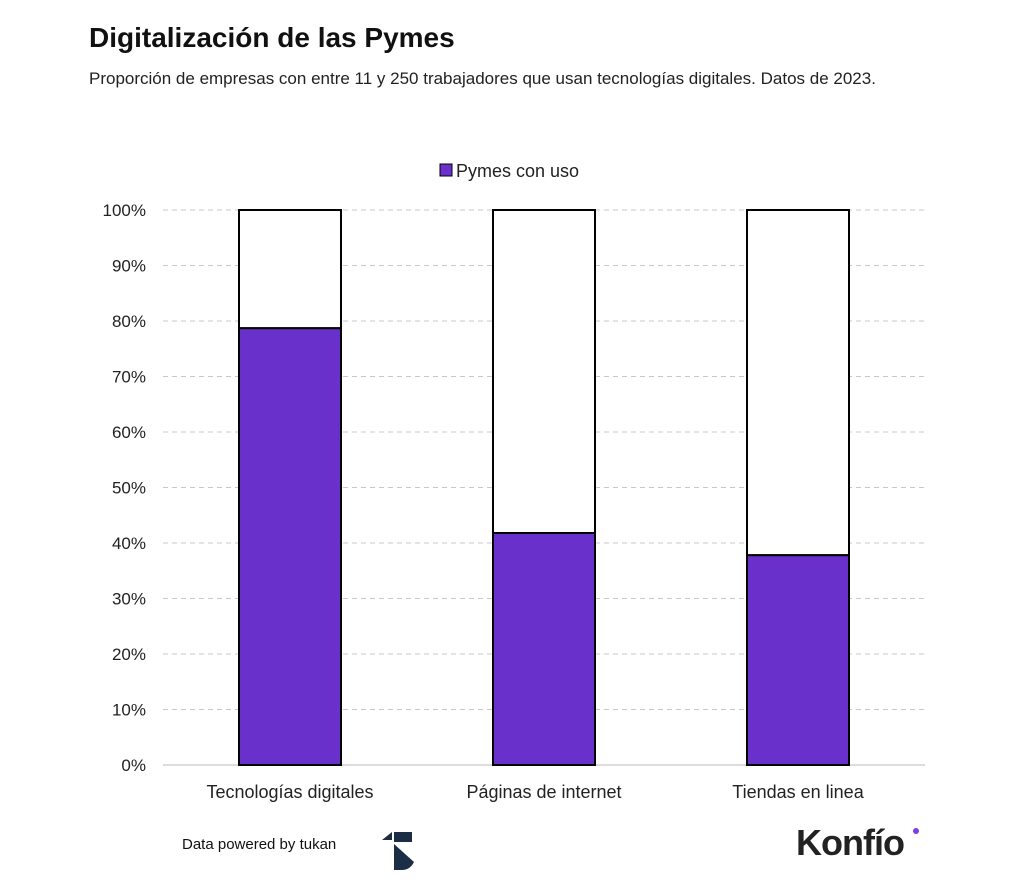 The height and width of the screenshot is (889, 1024). I want to click on konfio-logo: Konfío, so click(850, 842).